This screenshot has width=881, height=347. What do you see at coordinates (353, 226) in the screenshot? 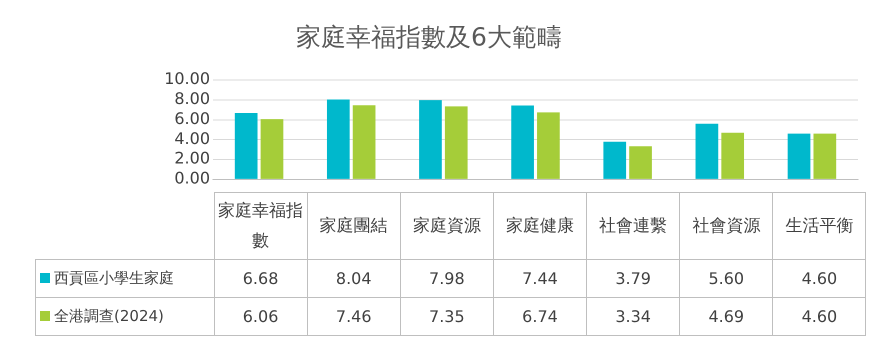
I see `x-tick-label: 家庭團結` at bounding box center [353, 226].